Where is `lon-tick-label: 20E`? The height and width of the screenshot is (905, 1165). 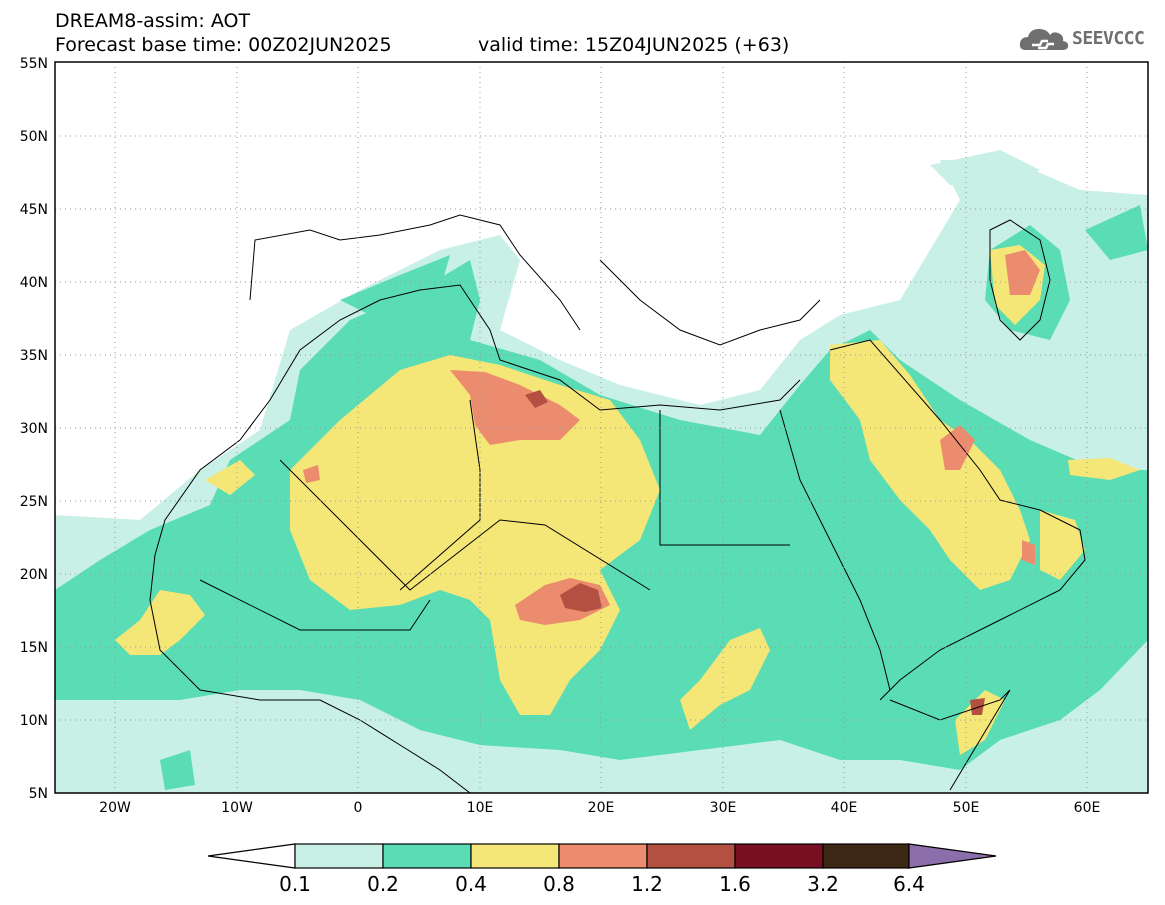
lon-tick-label: 20E is located at coordinates (601, 808).